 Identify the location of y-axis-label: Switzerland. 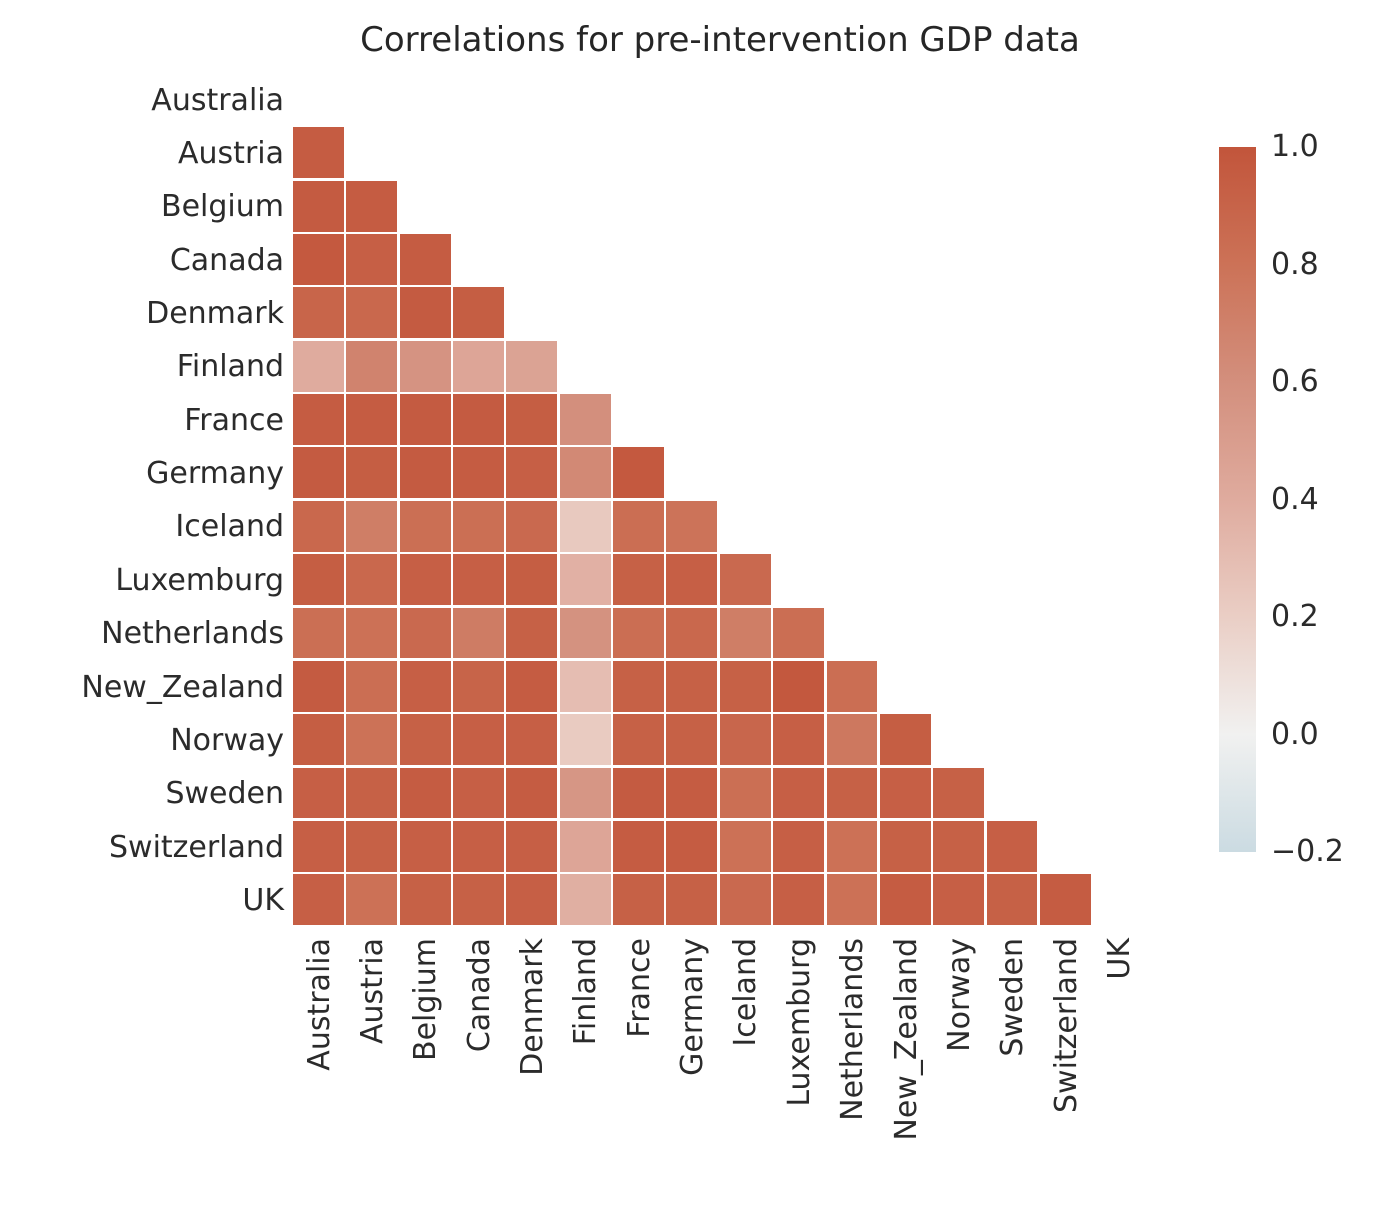
(196, 847).